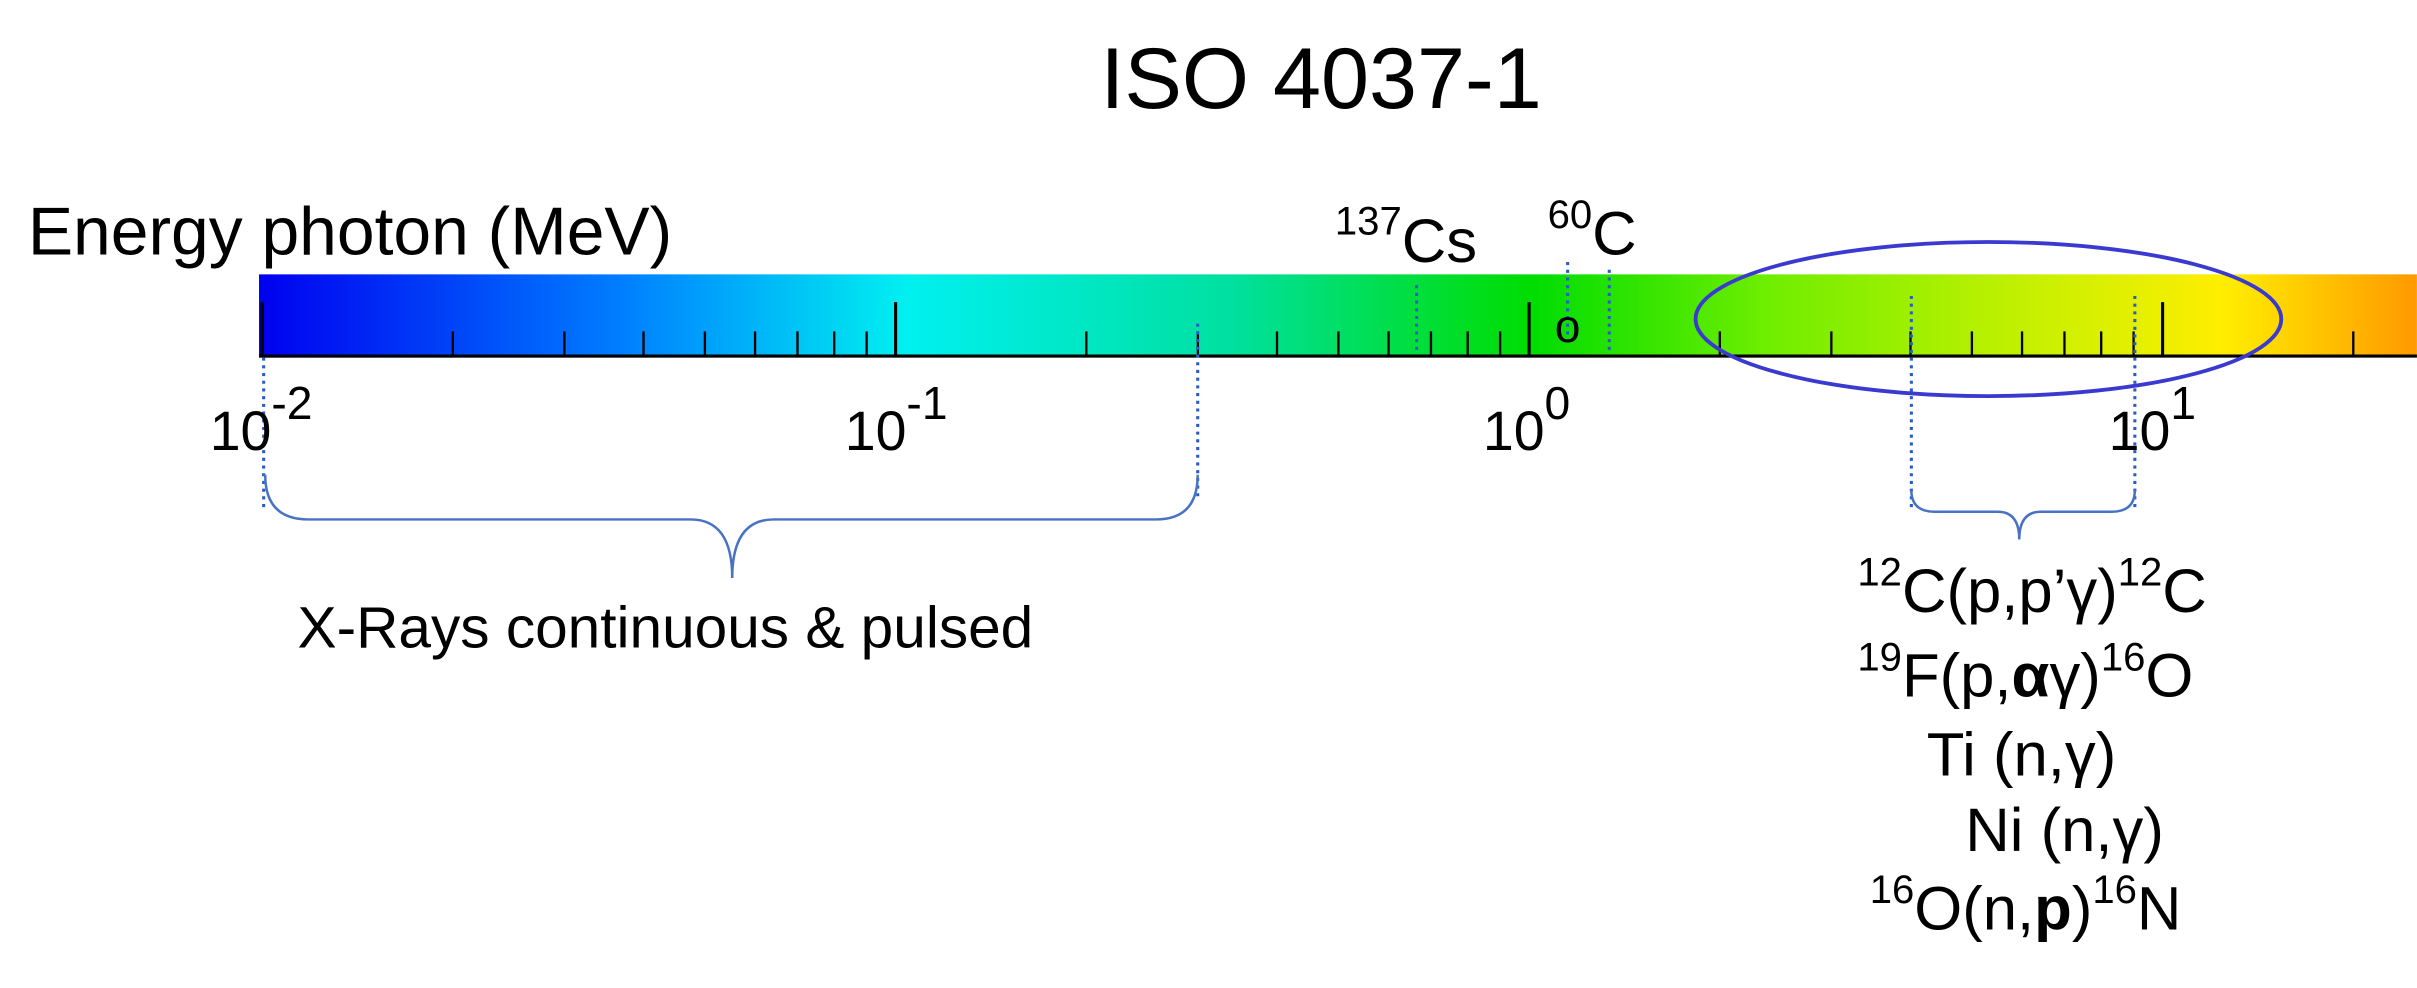  I want to click on tick-label: 10⁻², so click(261, 419).